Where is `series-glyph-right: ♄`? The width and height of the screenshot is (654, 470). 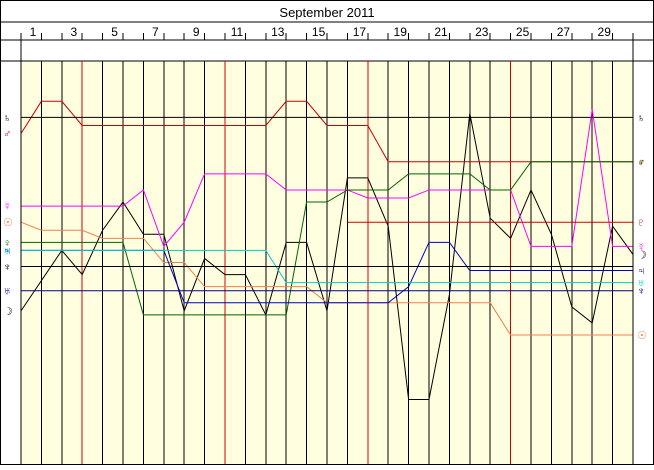
series-glyph-right: ♄ is located at coordinates (641, 118).